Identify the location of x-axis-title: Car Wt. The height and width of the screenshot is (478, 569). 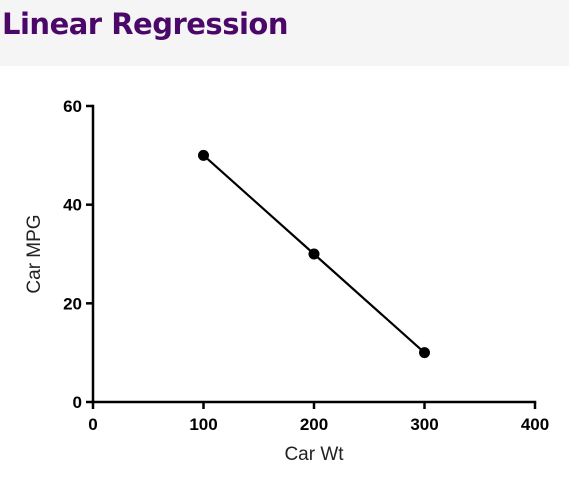
(314, 454).